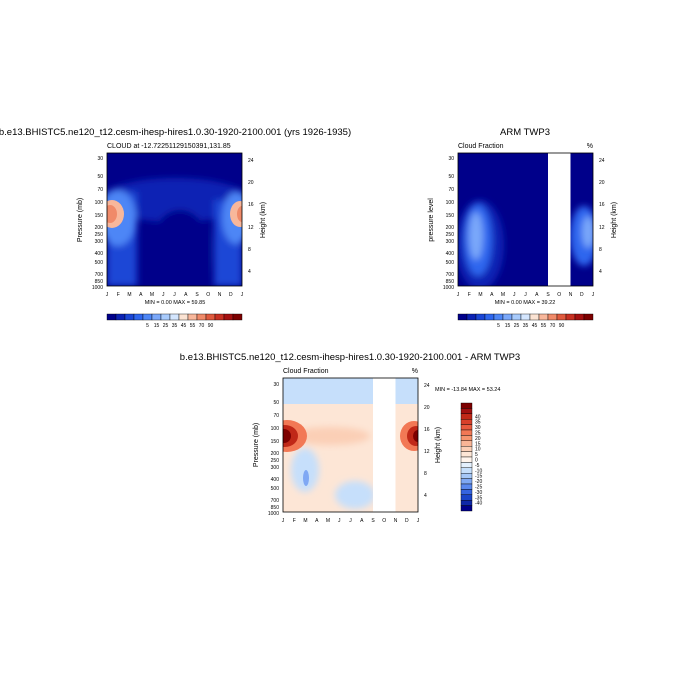 This screenshot has height=700, width=700. Describe the element at coordinates (478, 439) in the screenshot. I see `colorbar-label: 20` at that location.